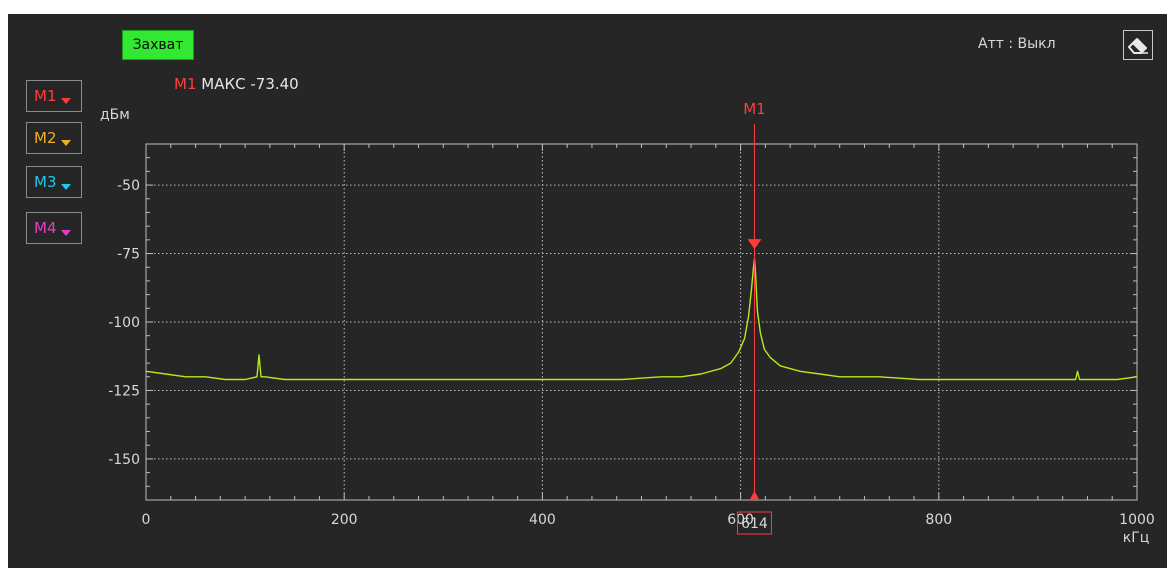 The image size is (1167, 568). Describe the element at coordinates (542, 520) in the screenshot. I see `x-tick-label: 400` at that location.